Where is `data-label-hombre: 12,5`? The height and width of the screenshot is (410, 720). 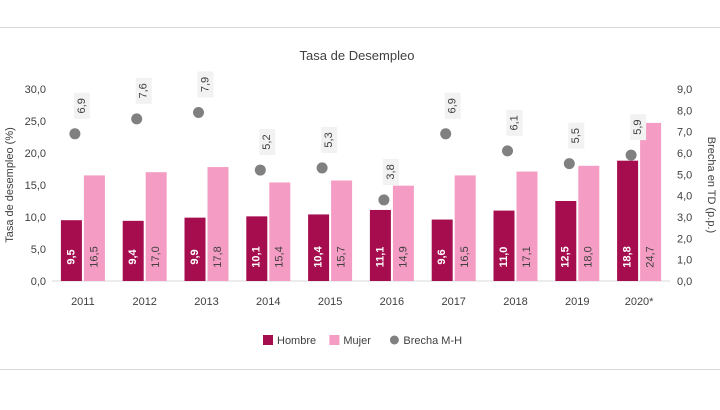 data-label-hombre: 12,5 is located at coordinates (566, 256).